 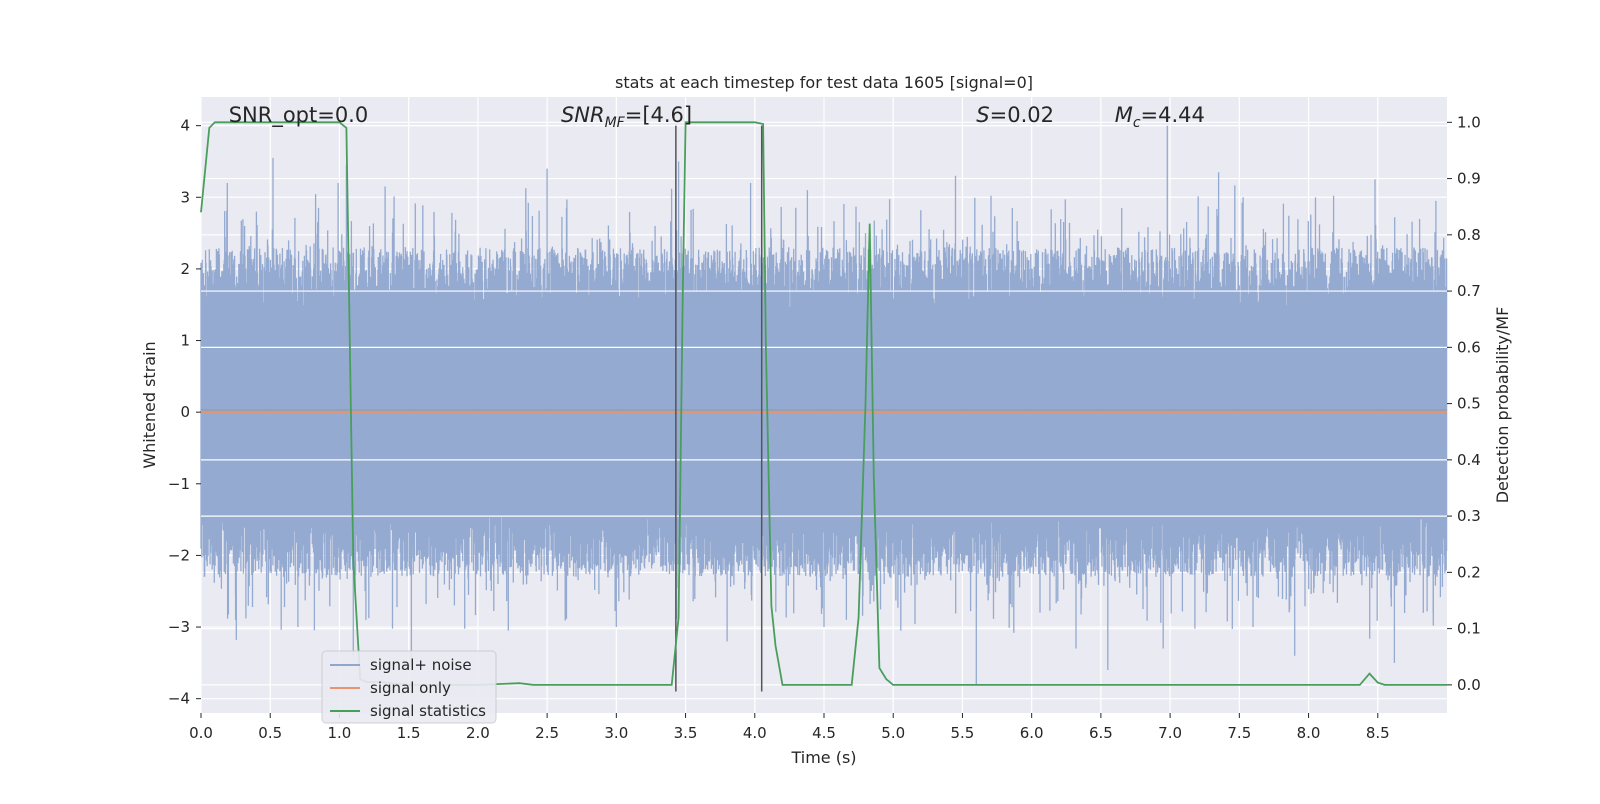 I want to click on y-axis-right-label: Detection probability/MF, so click(x=1502, y=405).